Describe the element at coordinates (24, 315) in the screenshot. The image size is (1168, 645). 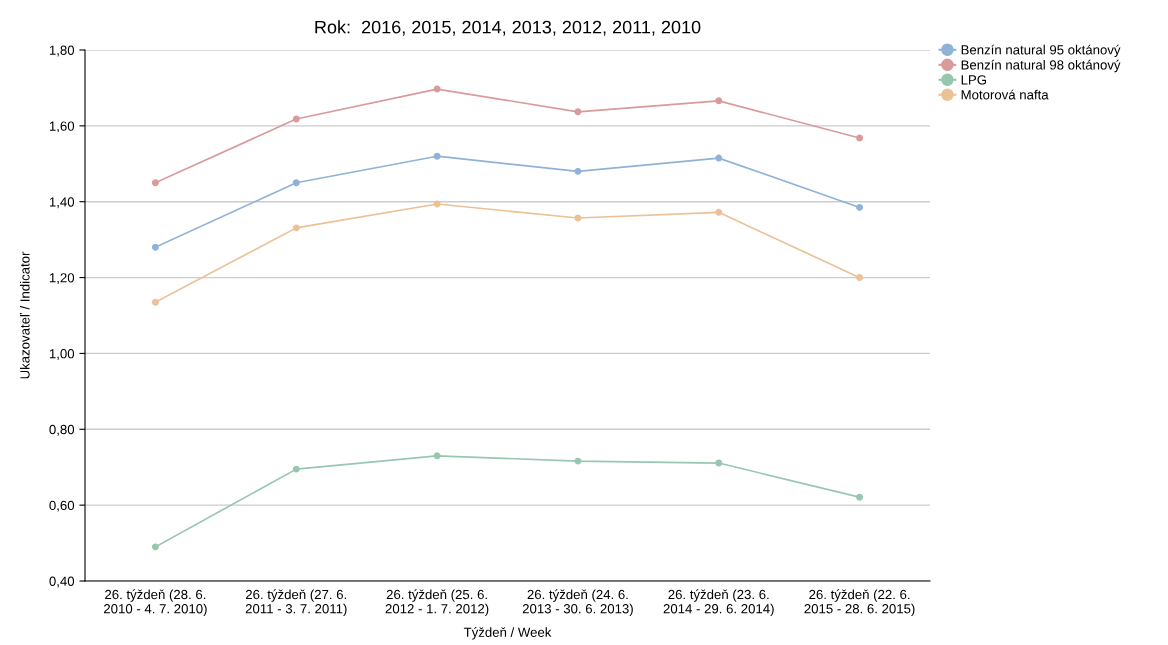
I see `y-axis-title: Ukazovateľ / Indicator` at that location.